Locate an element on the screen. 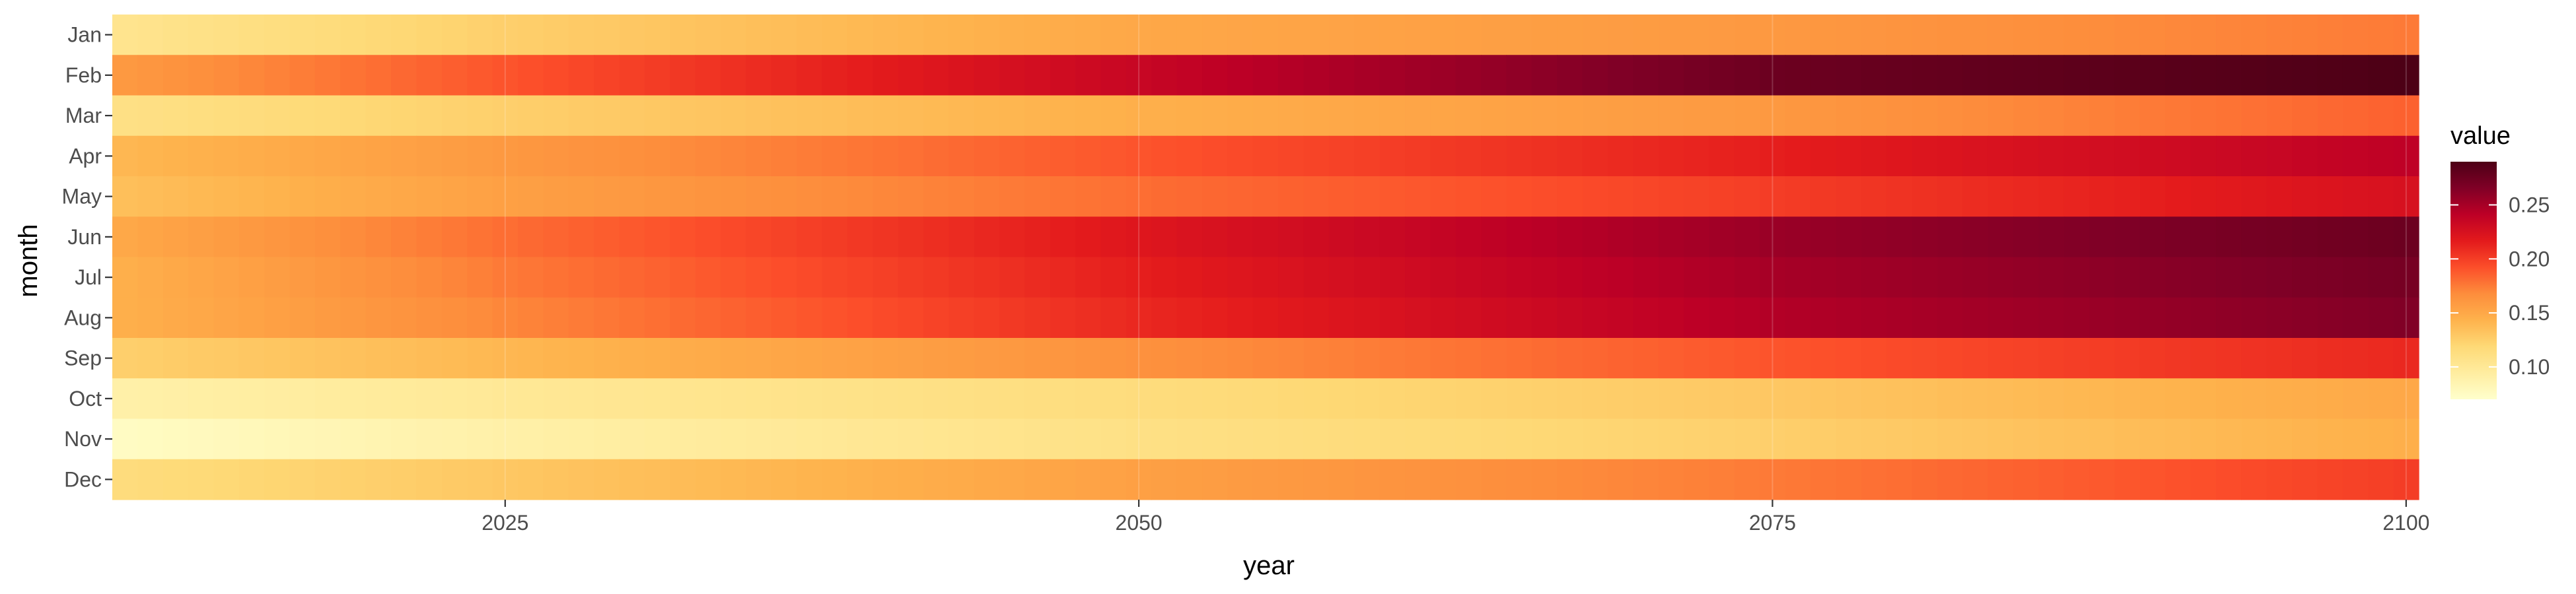 The height and width of the screenshot is (594, 2576). legend-tick-label: 0.25 is located at coordinates (2530, 205).